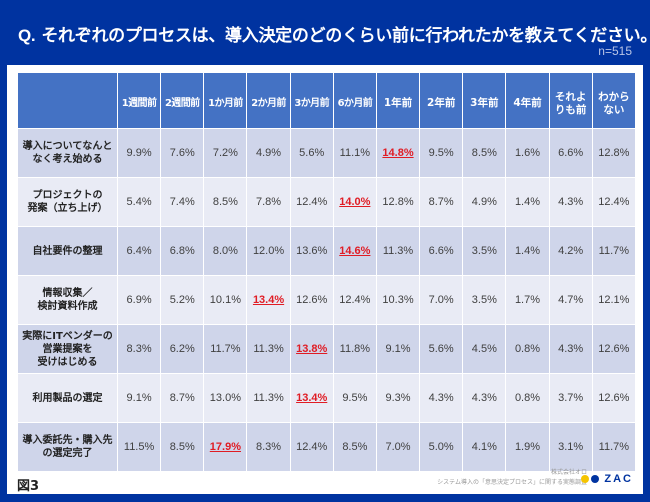  What do you see at coordinates (512, 477) in the screenshot?
I see `credit: 株式会社オロ システム導入の「意思決定プロセス」に関する実態調査` at bounding box center [512, 477].